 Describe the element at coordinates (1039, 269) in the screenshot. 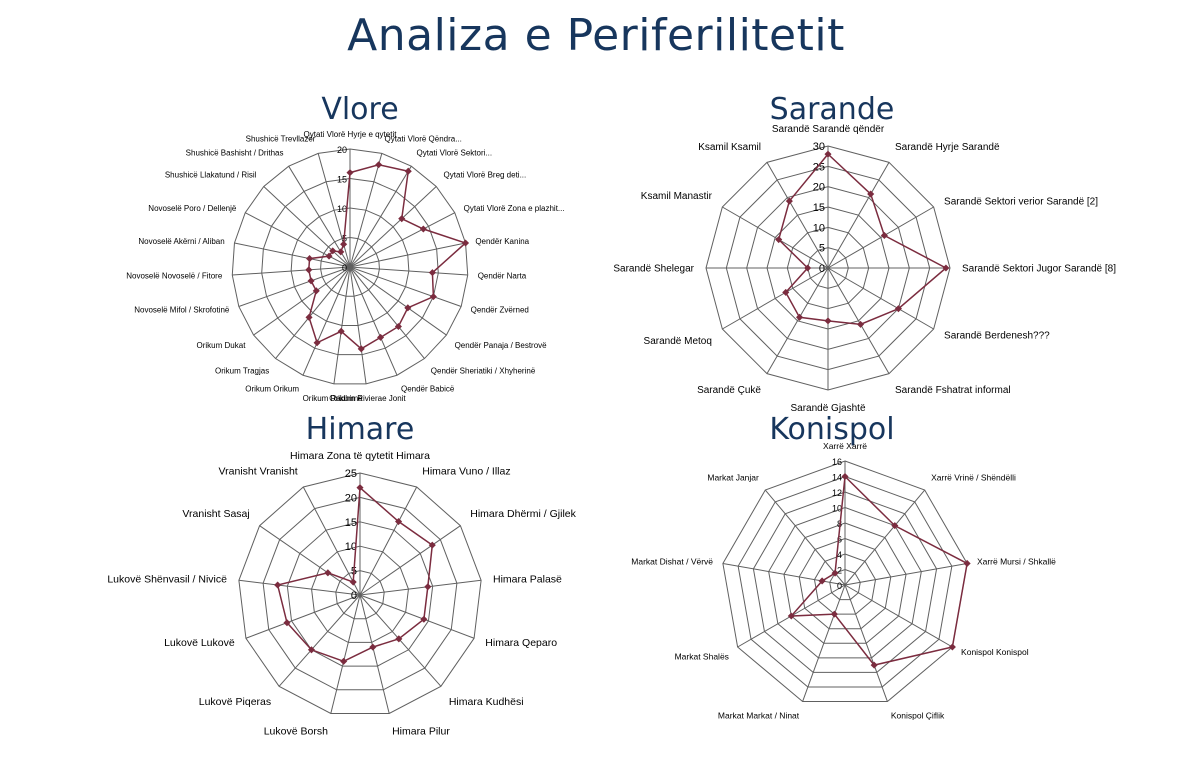

I see `category-label: Sarandë Sektori Jugor Sarandë [8]` at that location.